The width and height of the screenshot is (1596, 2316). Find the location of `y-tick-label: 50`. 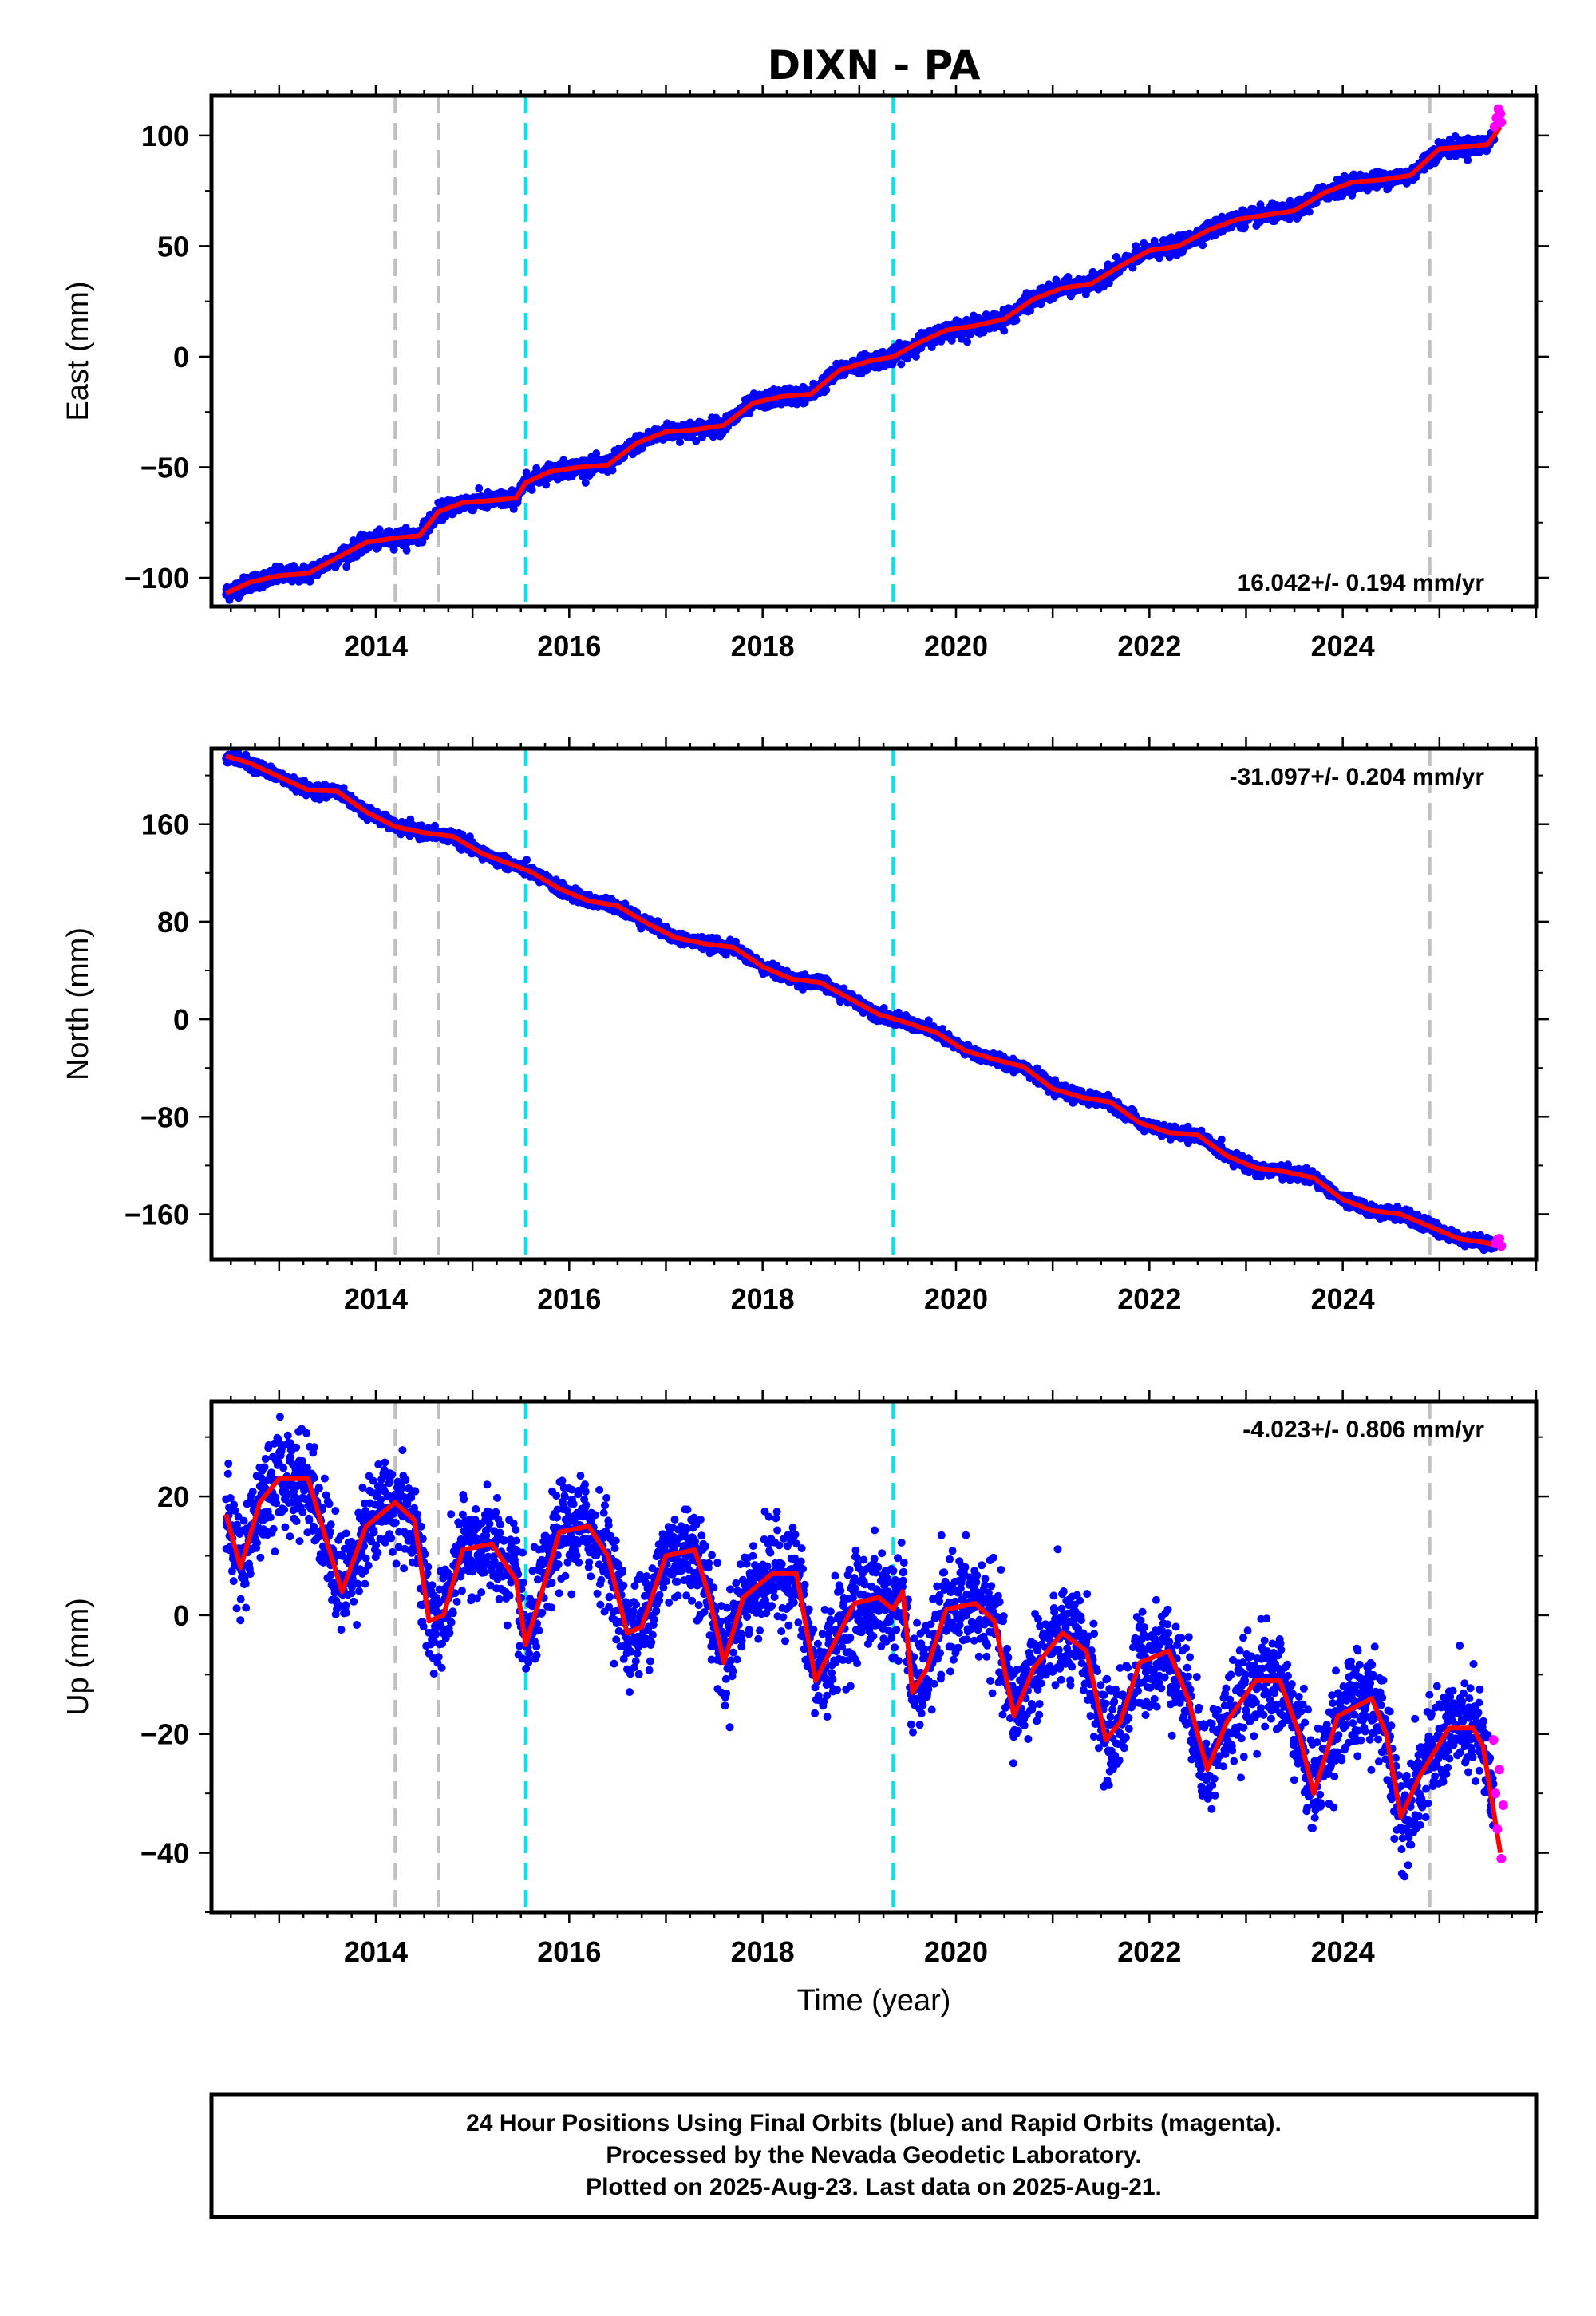

y-tick-label: 50 is located at coordinates (173, 246).